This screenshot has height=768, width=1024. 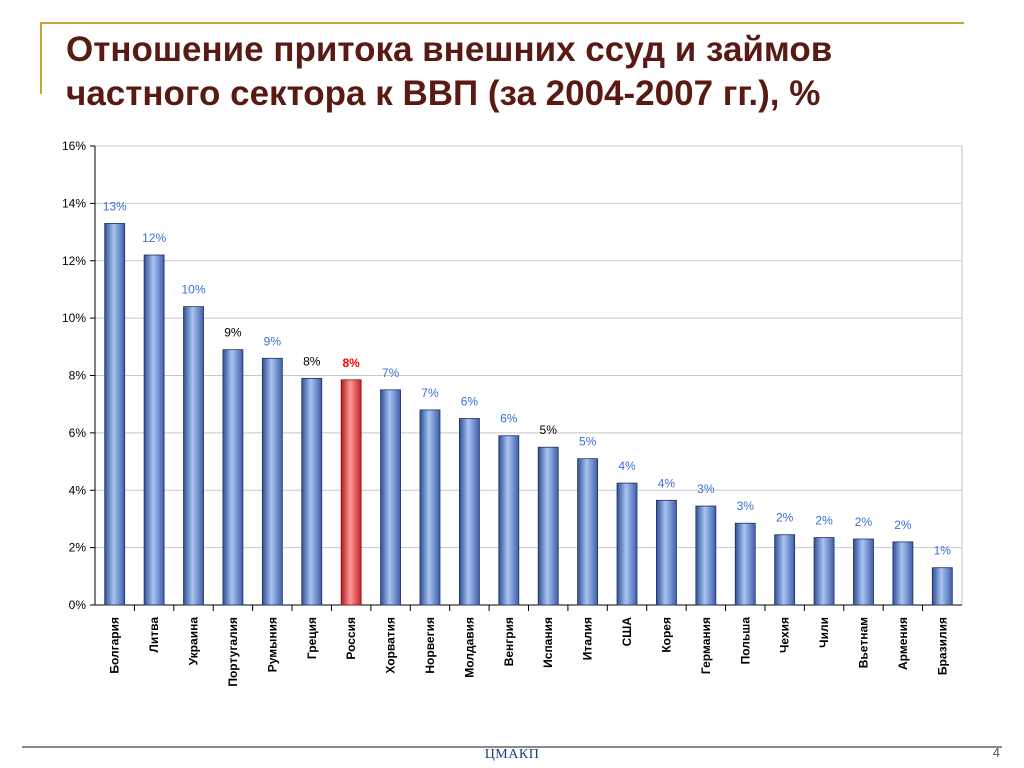 I want to click on x-tick-label: Армения, so click(x=903, y=643).